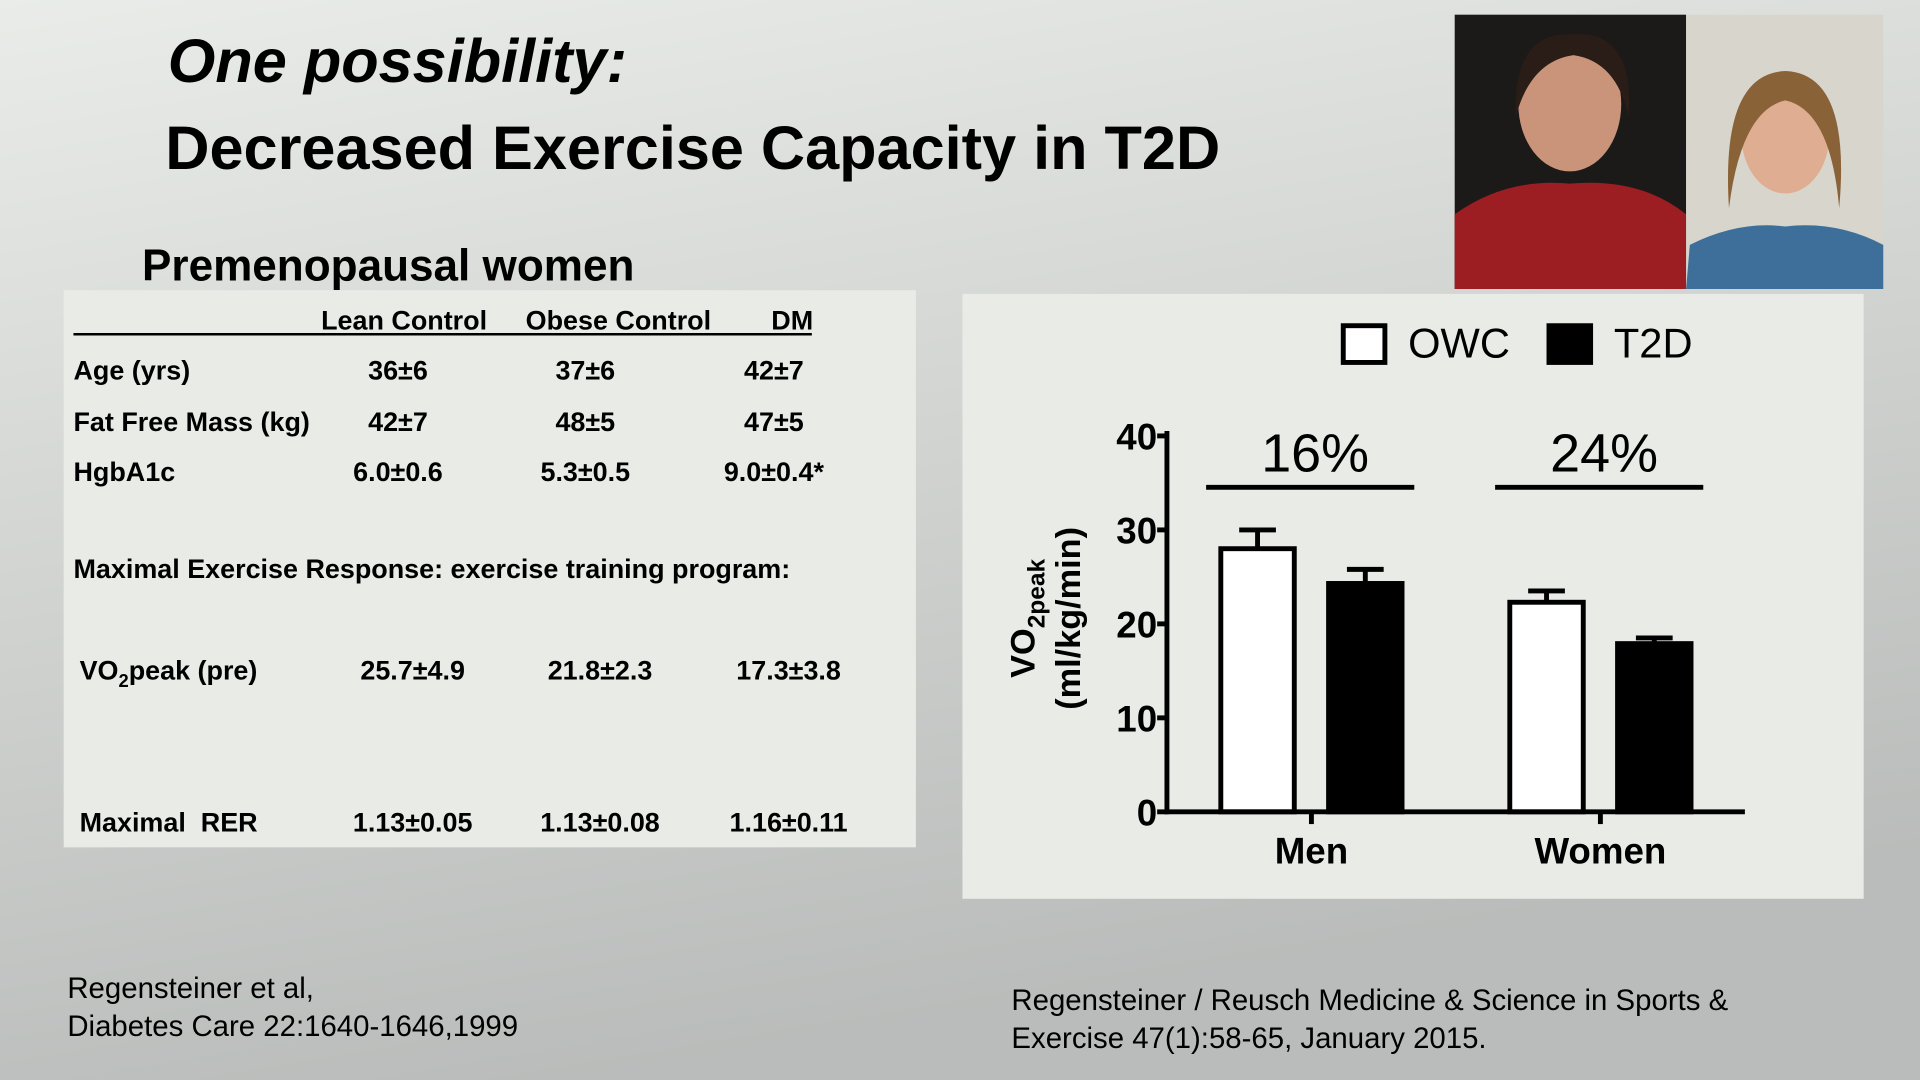 The height and width of the screenshot is (1085, 1920). What do you see at coordinates (99, 671) in the screenshot?
I see `row-label-part: VO` at bounding box center [99, 671].